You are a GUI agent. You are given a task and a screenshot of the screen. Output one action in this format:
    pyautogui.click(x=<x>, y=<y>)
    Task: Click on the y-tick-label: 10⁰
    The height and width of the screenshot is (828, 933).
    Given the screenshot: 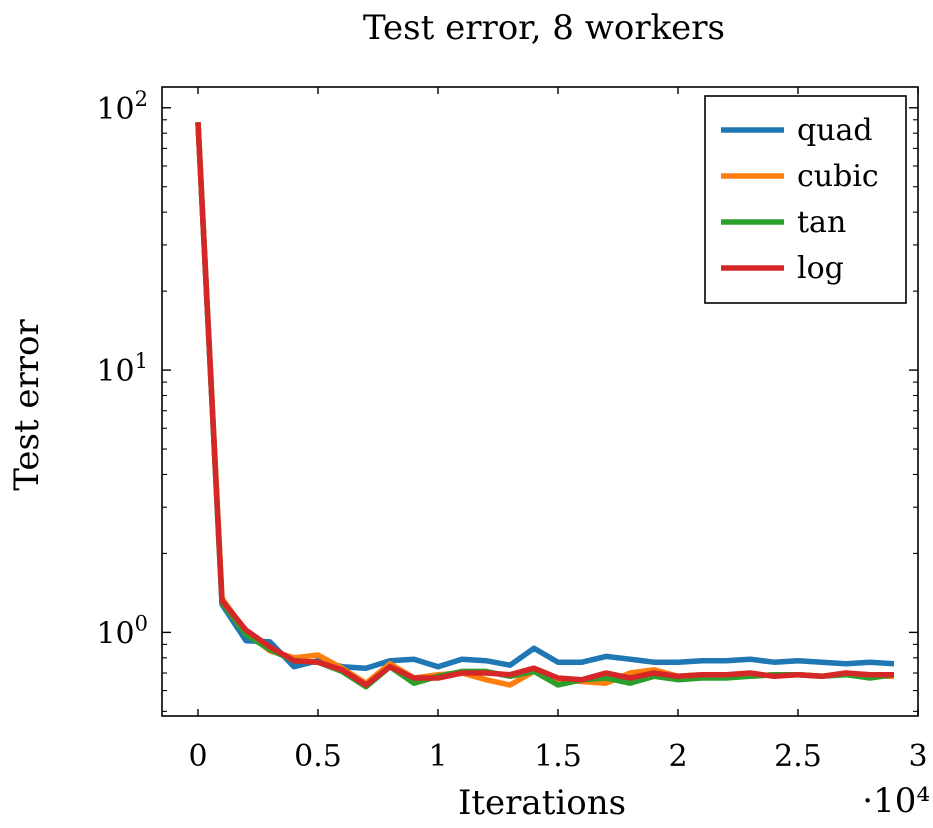 What is the action you would take?
    pyautogui.click(x=122, y=631)
    